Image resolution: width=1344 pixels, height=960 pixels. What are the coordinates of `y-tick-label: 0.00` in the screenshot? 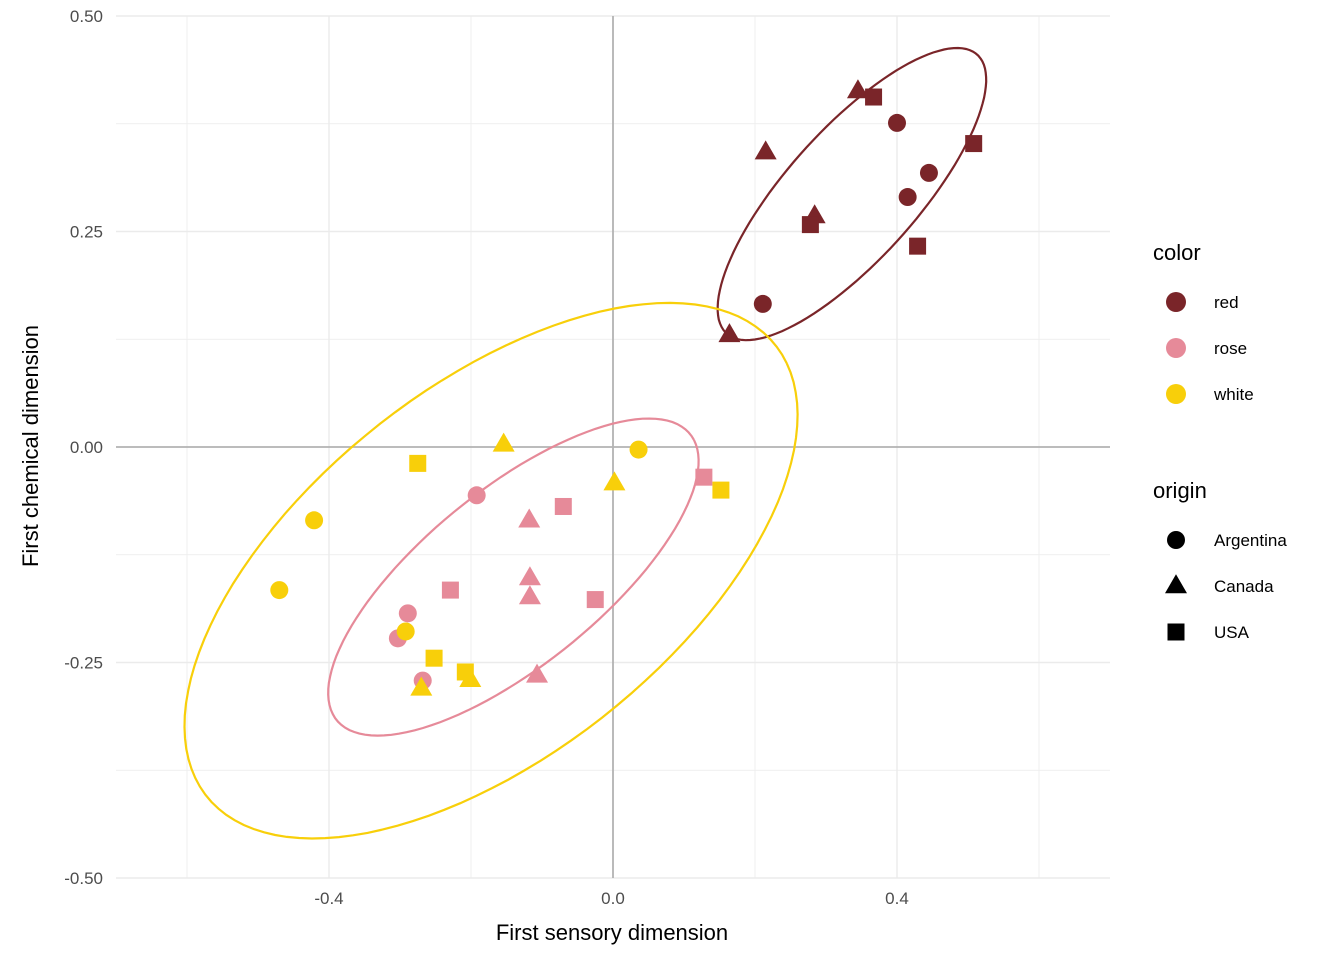 It's located at (86, 447).